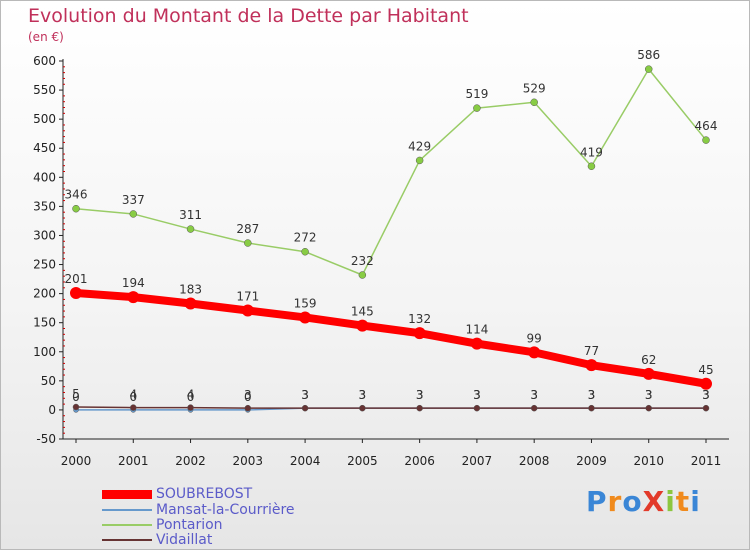 The width and height of the screenshot is (750, 551). Describe the element at coordinates (597, 501) in the screenshot. I see `logo-letter: P` at that location.